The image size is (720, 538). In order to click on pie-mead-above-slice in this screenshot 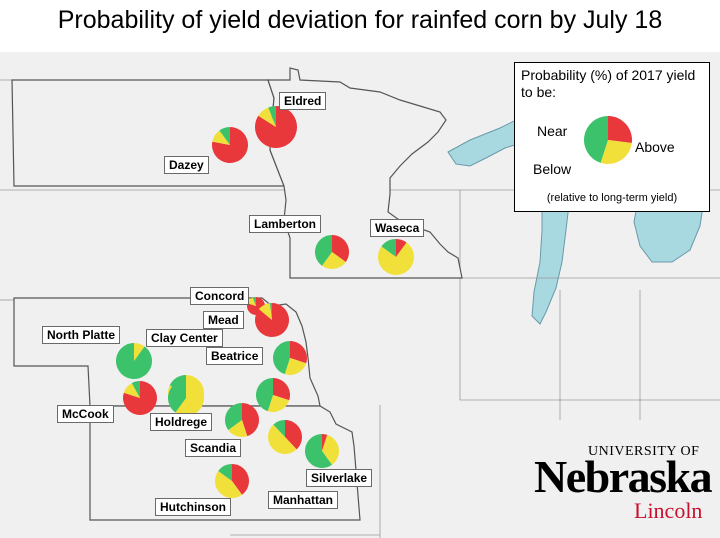, I will do `click(270, 311)`.